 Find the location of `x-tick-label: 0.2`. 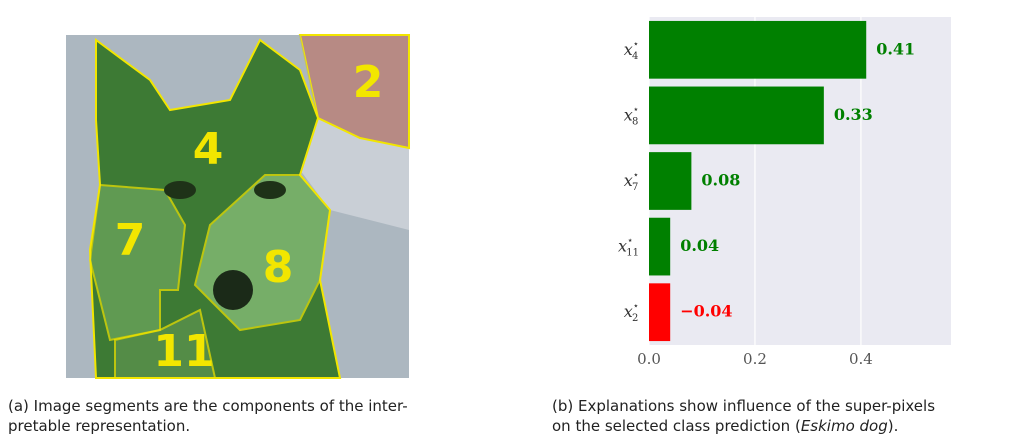

x-tick-label: 0.2 is located at coordinates (755, 359).